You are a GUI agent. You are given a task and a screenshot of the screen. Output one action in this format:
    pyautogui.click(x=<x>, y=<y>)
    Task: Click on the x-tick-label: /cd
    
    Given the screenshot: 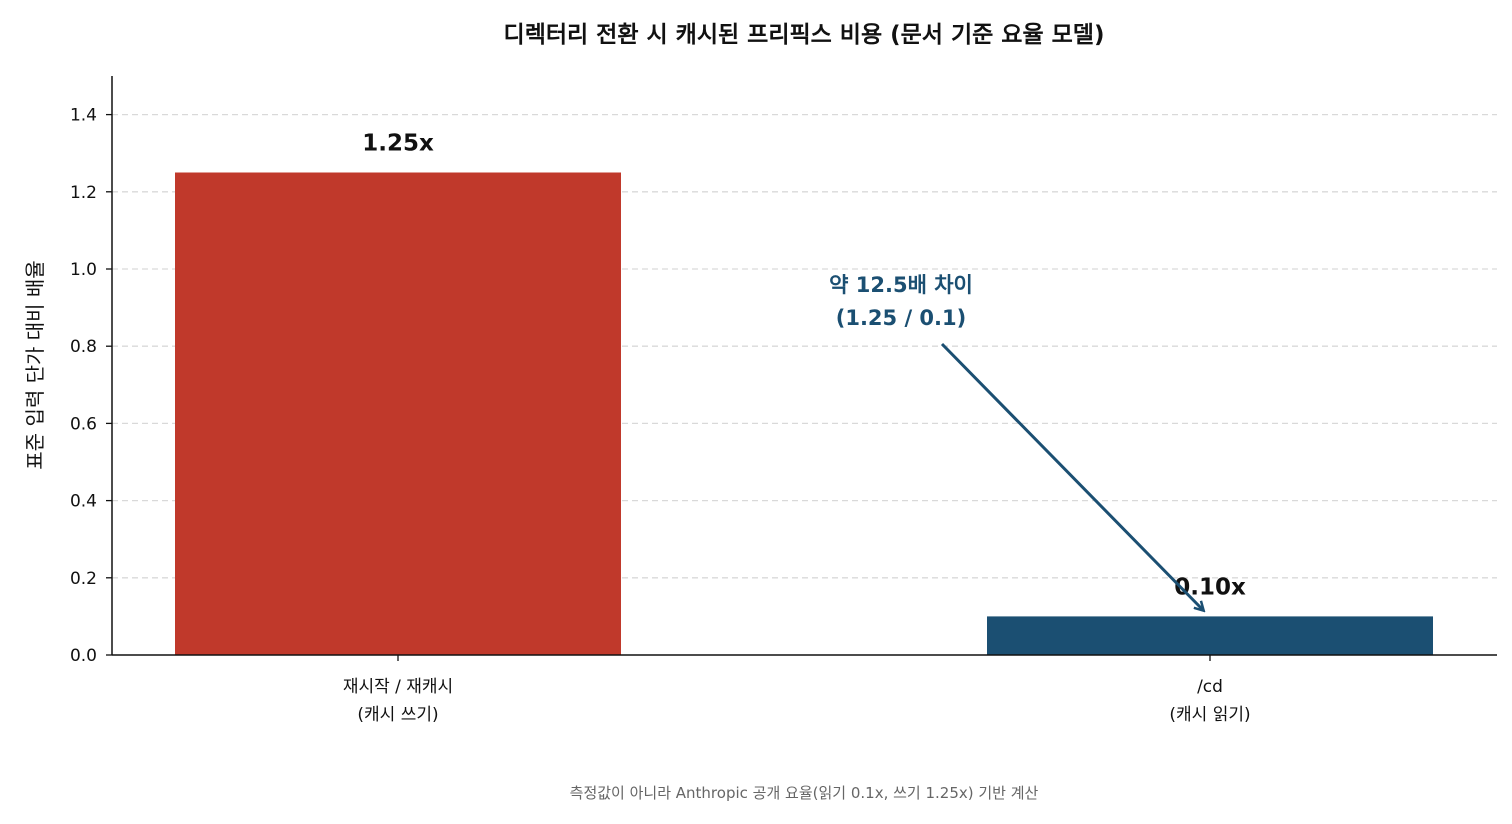 What is the action you would take?
    pyautogui.click(x=1210, y=687)
    